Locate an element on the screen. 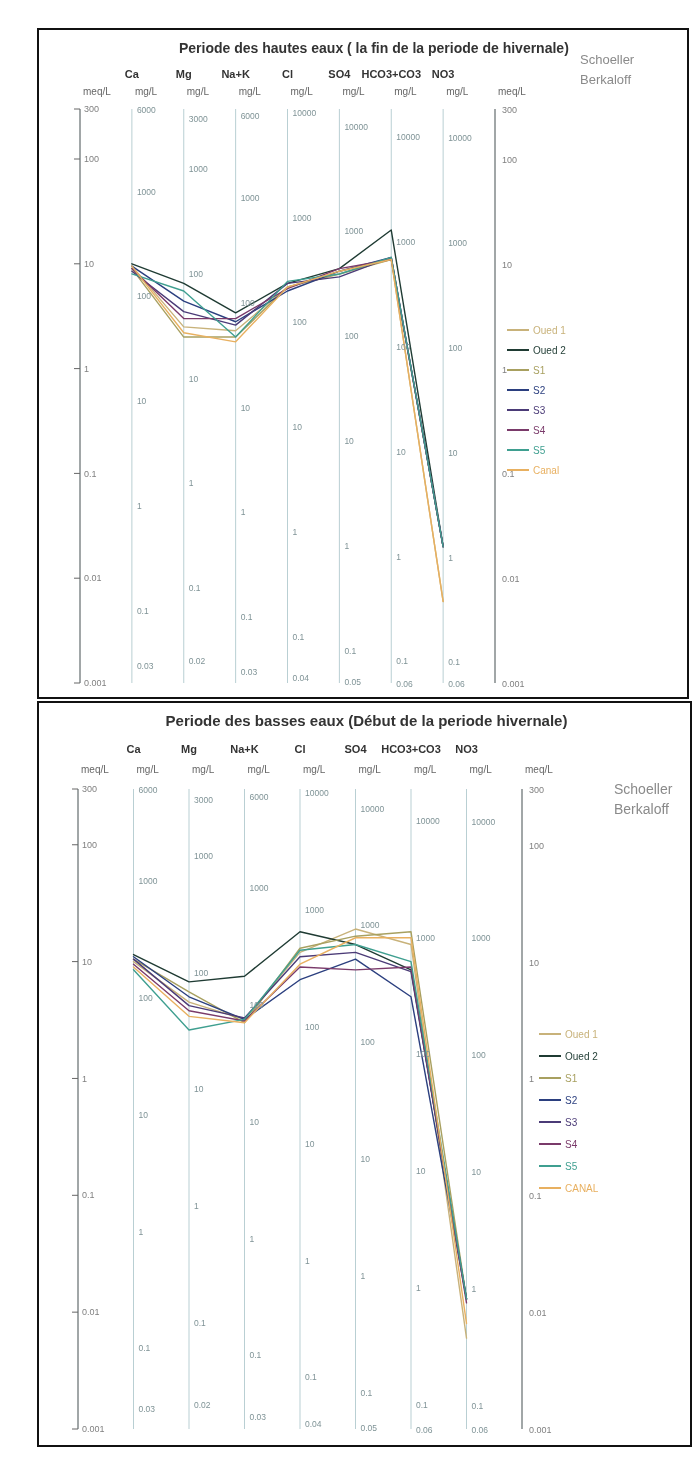 This screenshot has height=1461, width=698. text: 10 is located at coordinates (507, 265).